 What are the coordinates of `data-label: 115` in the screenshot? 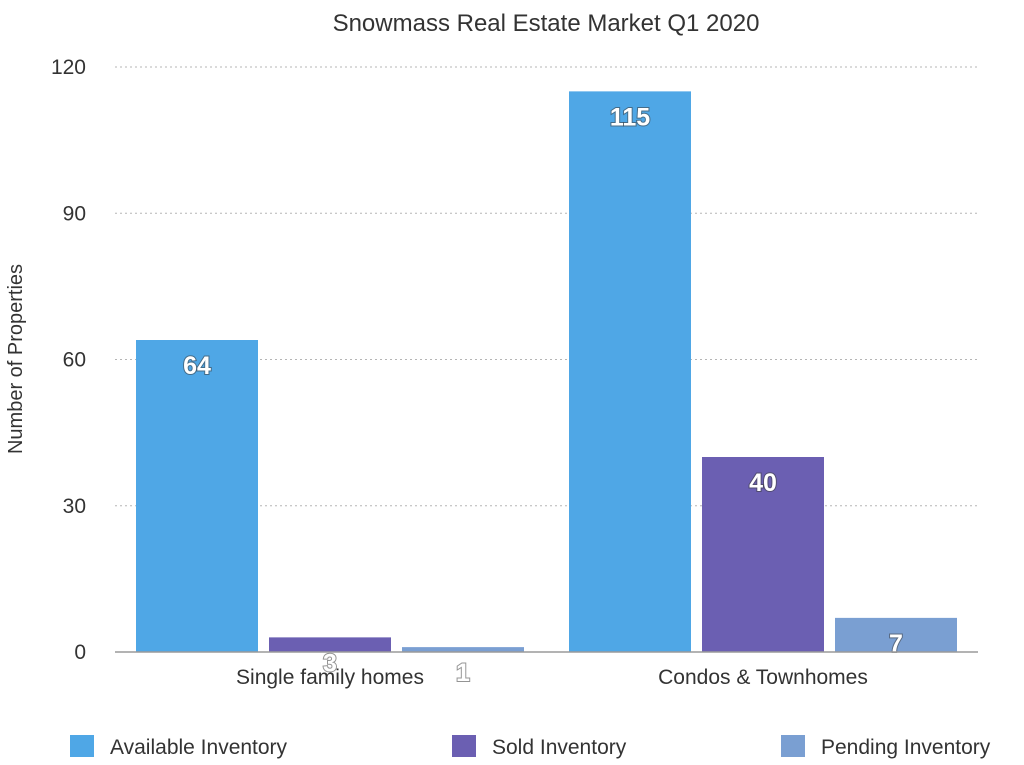 It's located at (630, 117).